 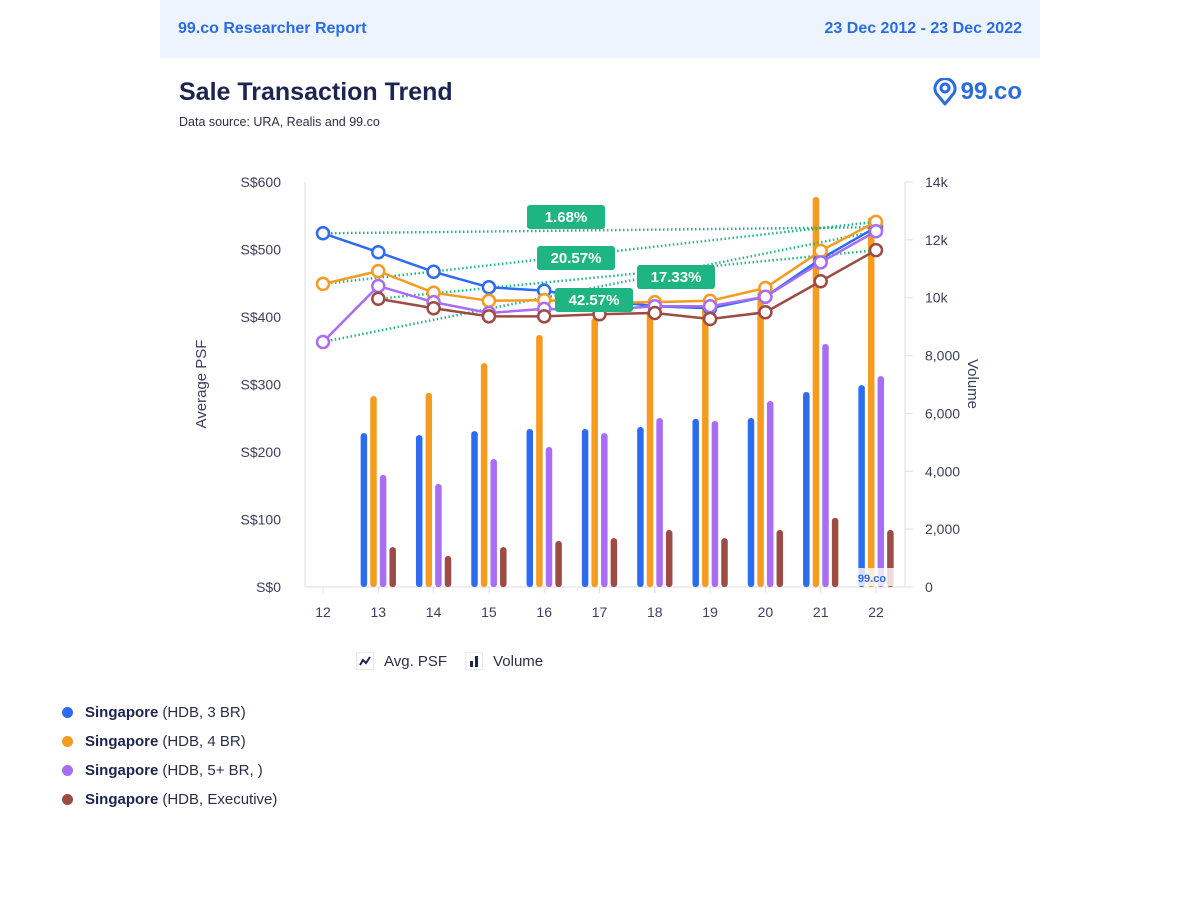 What do you see at coordinates (876, 612) in the screenshot?
I see `x-tick-label: 22` at bounding box center [876, 612].